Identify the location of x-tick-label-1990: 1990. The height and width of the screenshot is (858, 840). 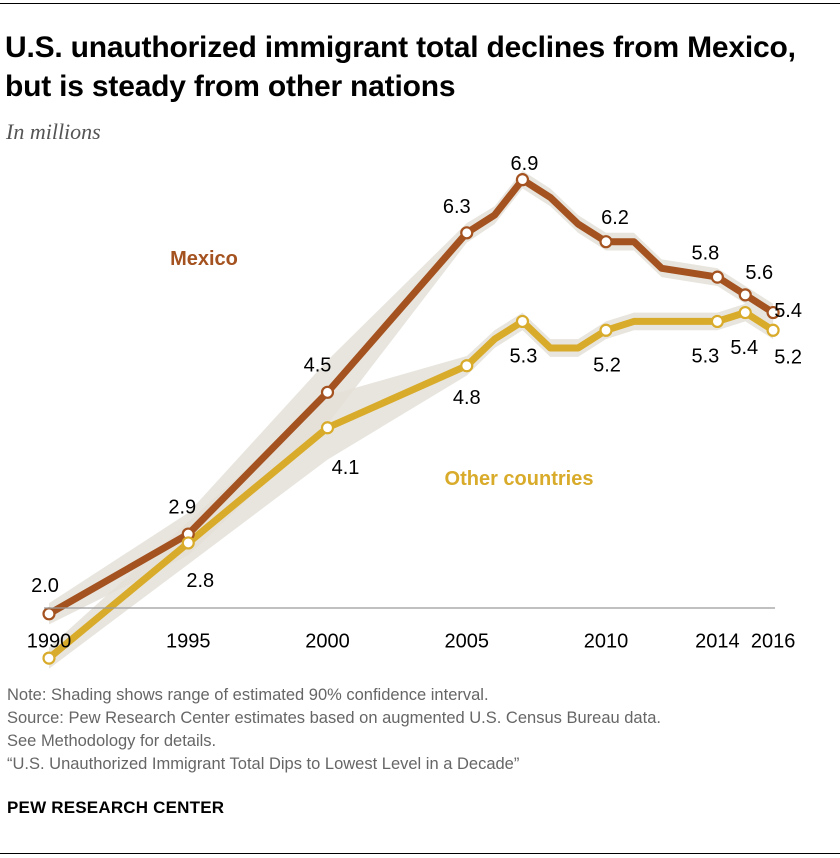
(49, 641).